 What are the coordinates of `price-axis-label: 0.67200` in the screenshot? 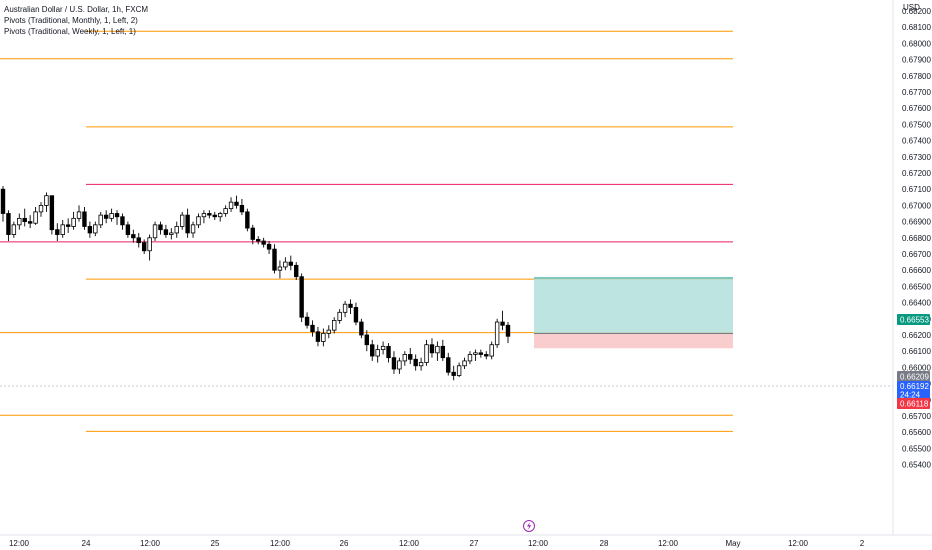 It's located at (916, 173).